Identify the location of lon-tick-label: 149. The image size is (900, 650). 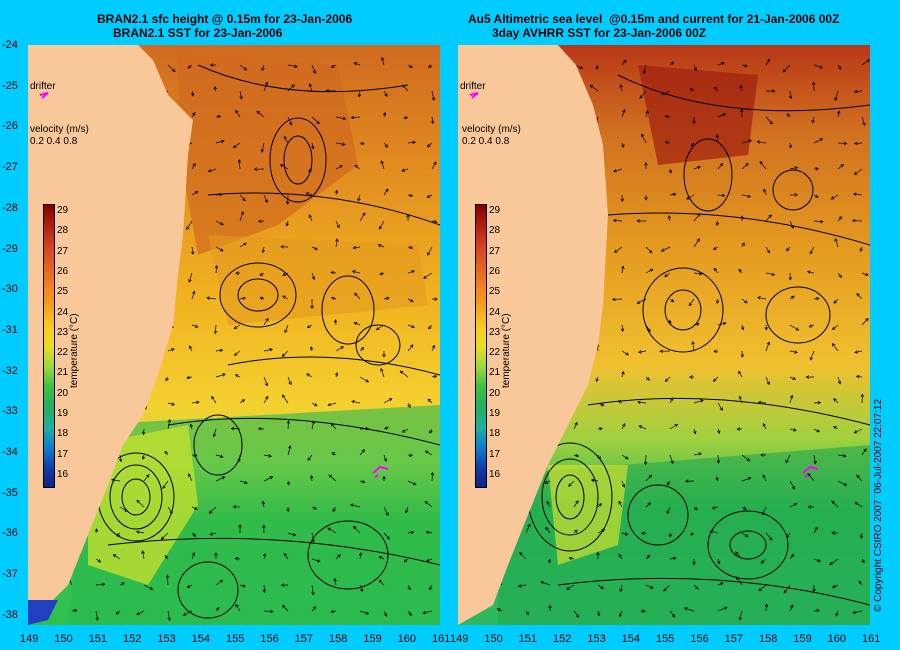
(29, 639).